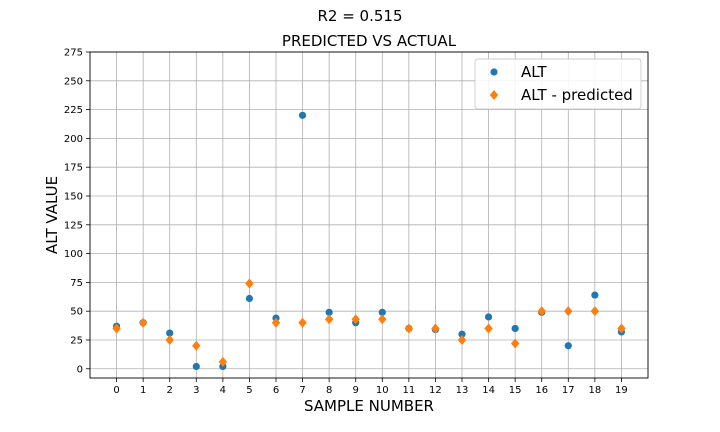 The width and height of the screenshot is (720, 432). What do you see at coordinates (73, 225) in the screenshot?
I see `y-tick-label: 125` at bounding box center [73, 225].